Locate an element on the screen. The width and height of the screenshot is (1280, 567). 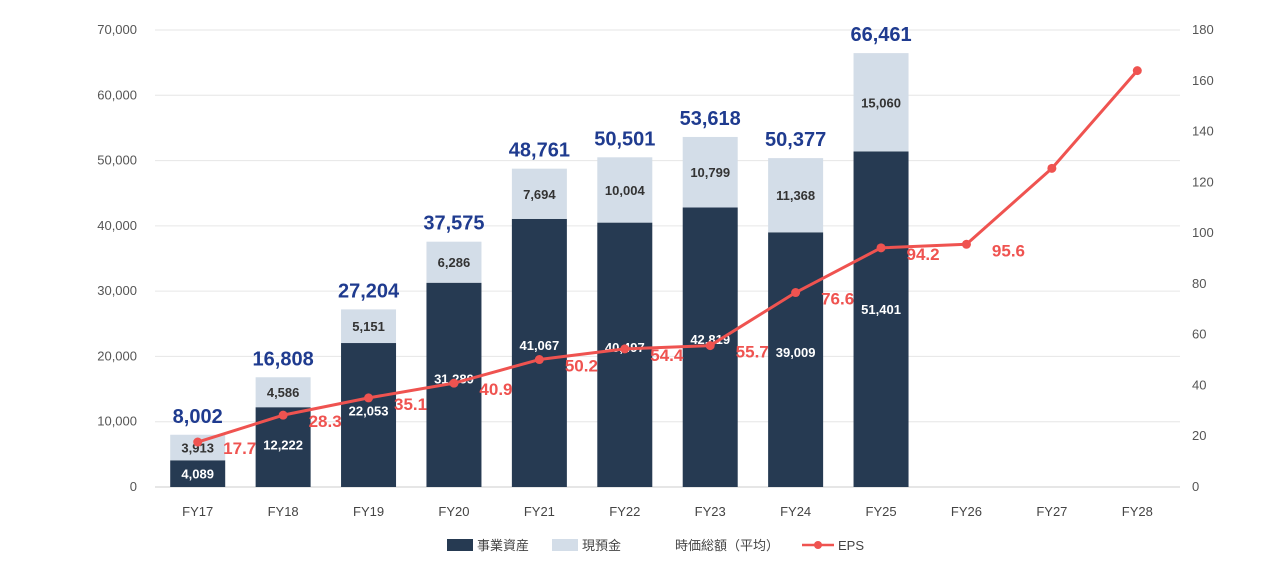
legend-label: 時価総額（平均） is located at coordinates (727, 545).